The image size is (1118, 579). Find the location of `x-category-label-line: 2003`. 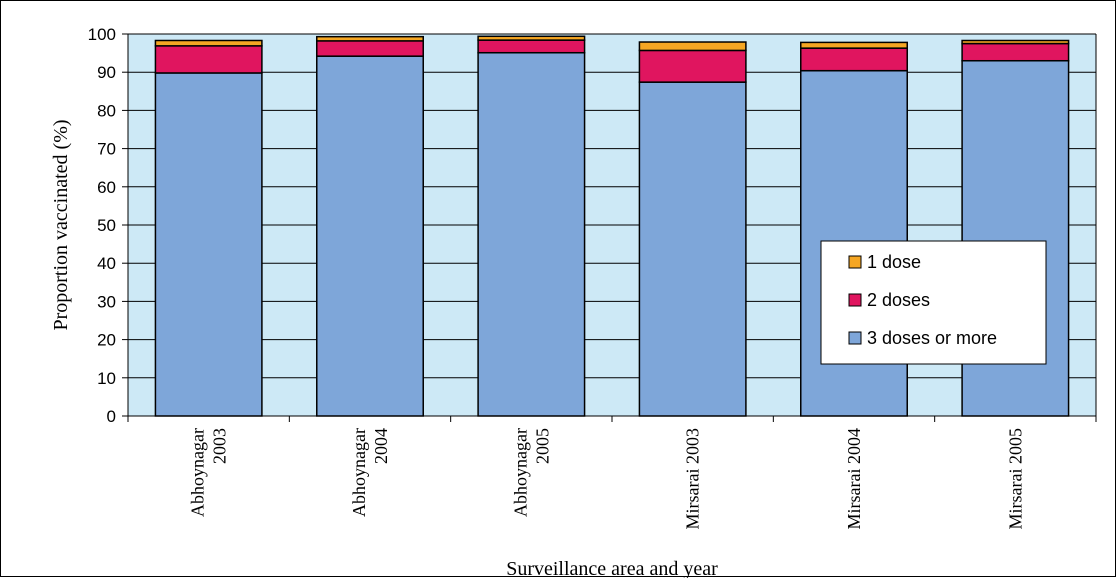

x-category-label-line: 2003 is located at coordinates (220, 446).